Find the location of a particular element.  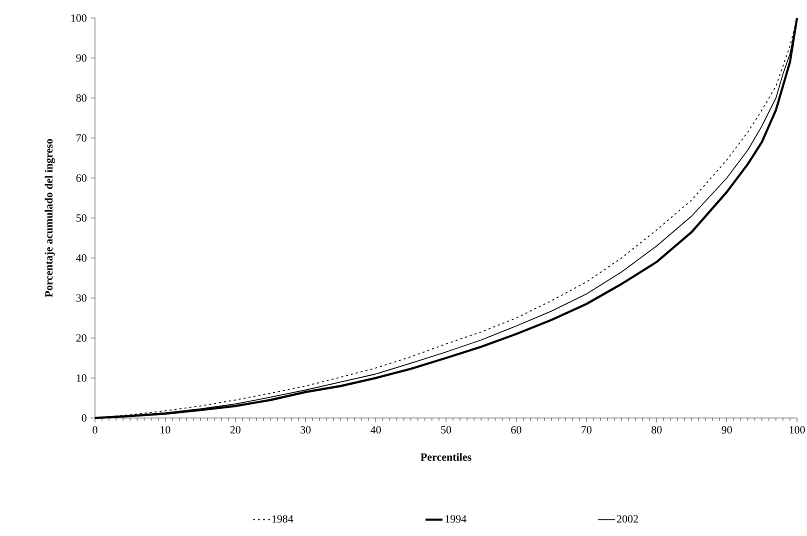

x-tick-label: 50 is located at coordinates (446, 430).